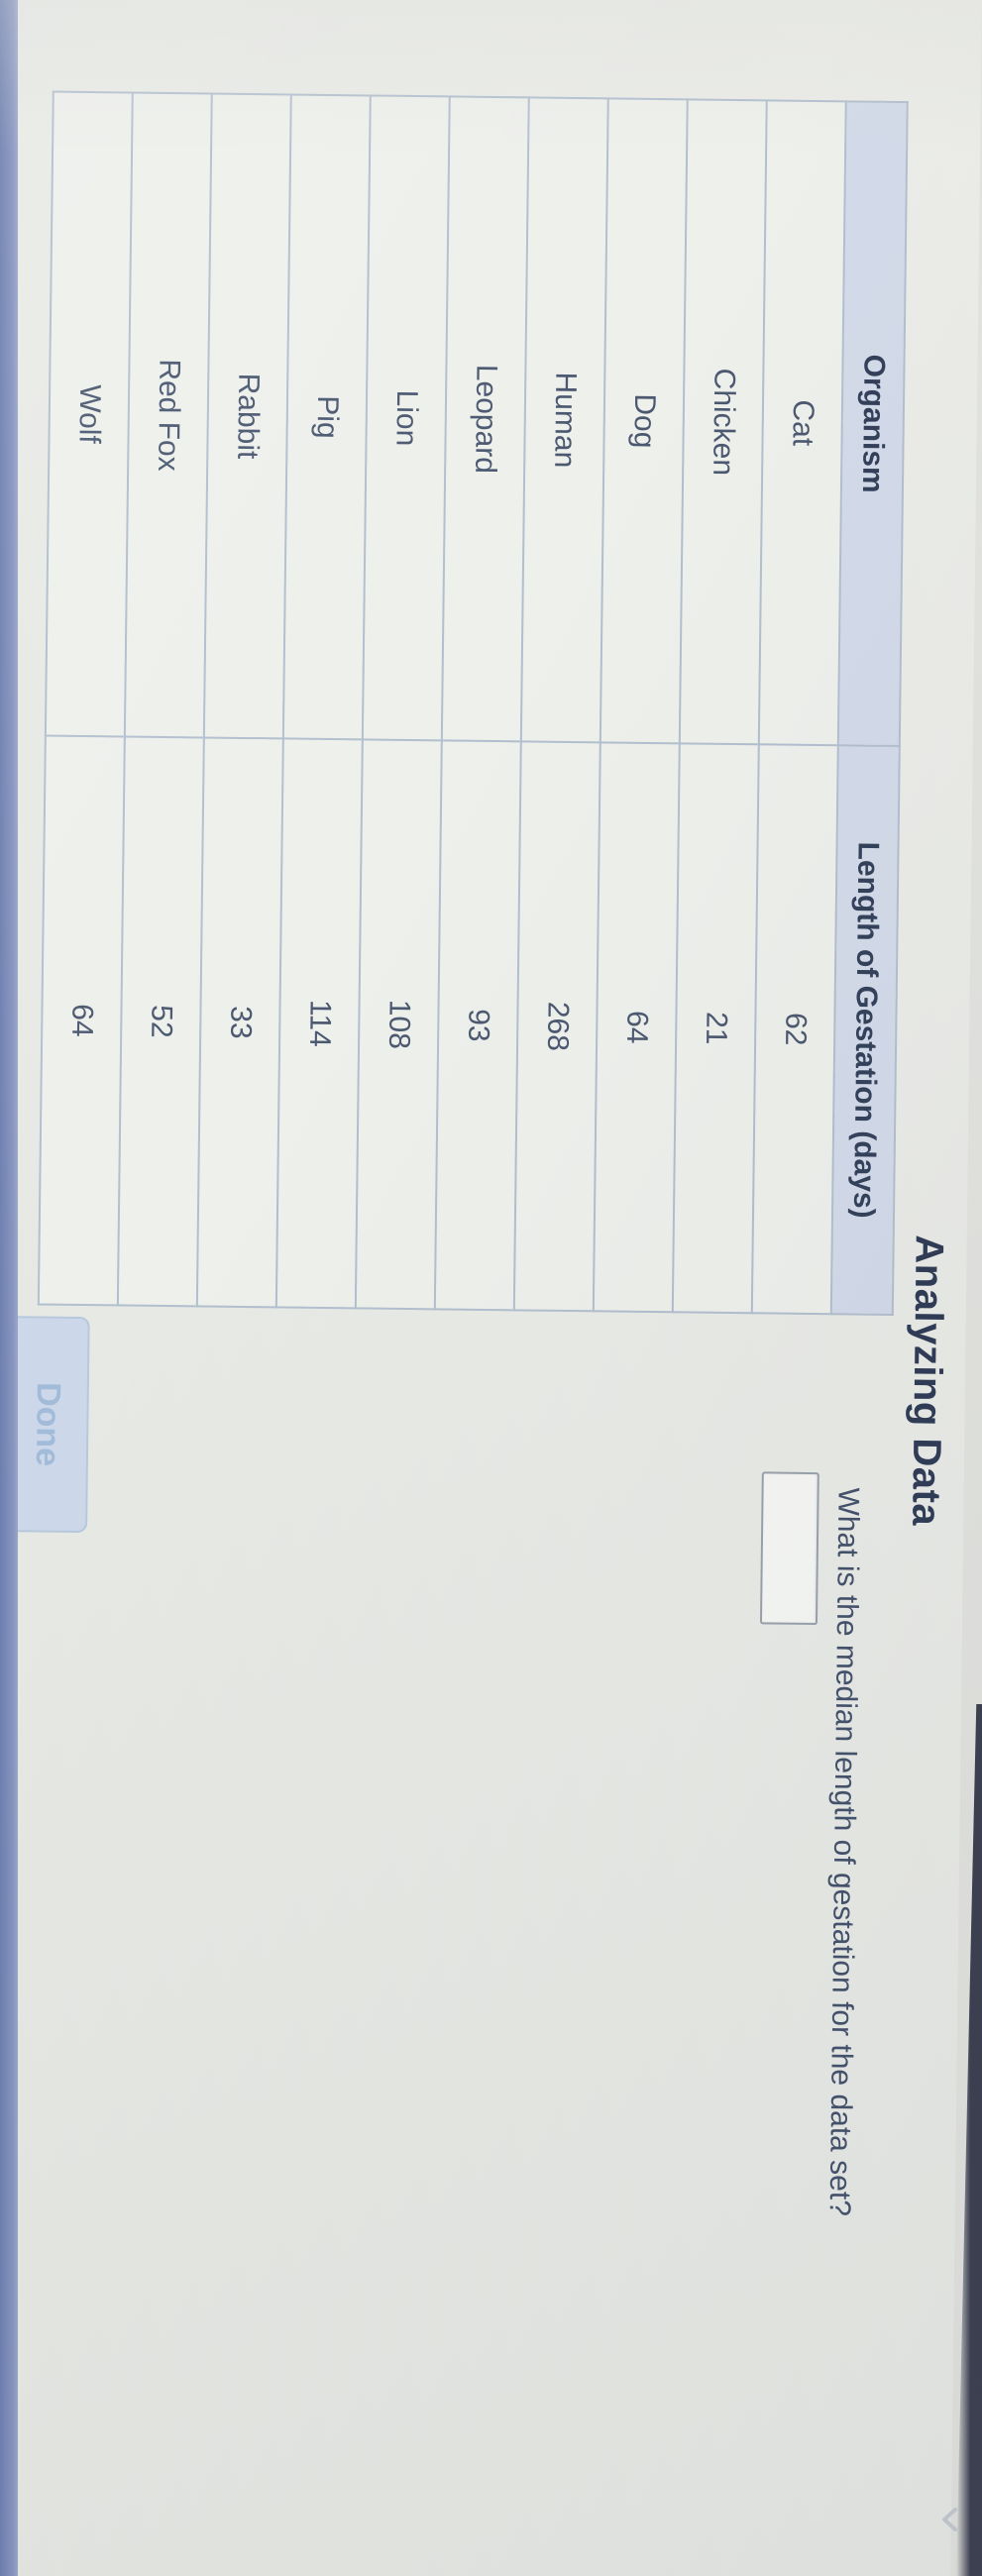 Image resolution: width=982 pixels, height=2576 pixels. I want to click on organism-cell: Chicken, so click(723, 422).